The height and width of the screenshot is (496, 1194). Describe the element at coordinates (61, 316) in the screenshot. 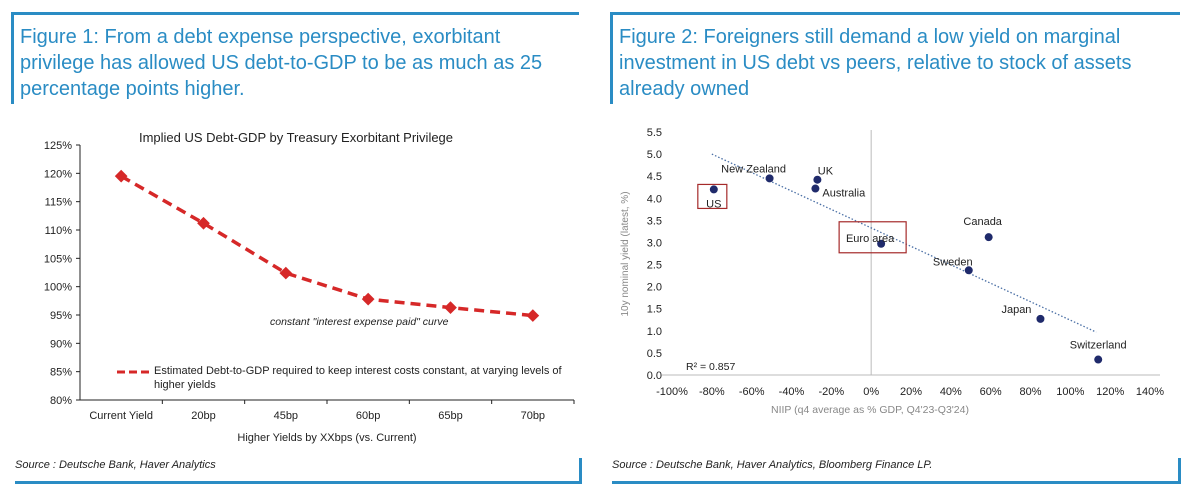

I see `y-tick-label: 95%` at that location.